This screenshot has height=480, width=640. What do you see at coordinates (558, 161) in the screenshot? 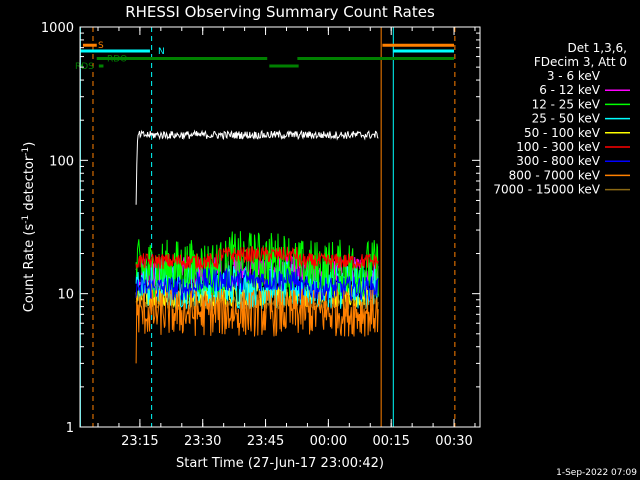
I see `legend-entry-label: 300 - 800 keV` at bounding box center [558, 161].